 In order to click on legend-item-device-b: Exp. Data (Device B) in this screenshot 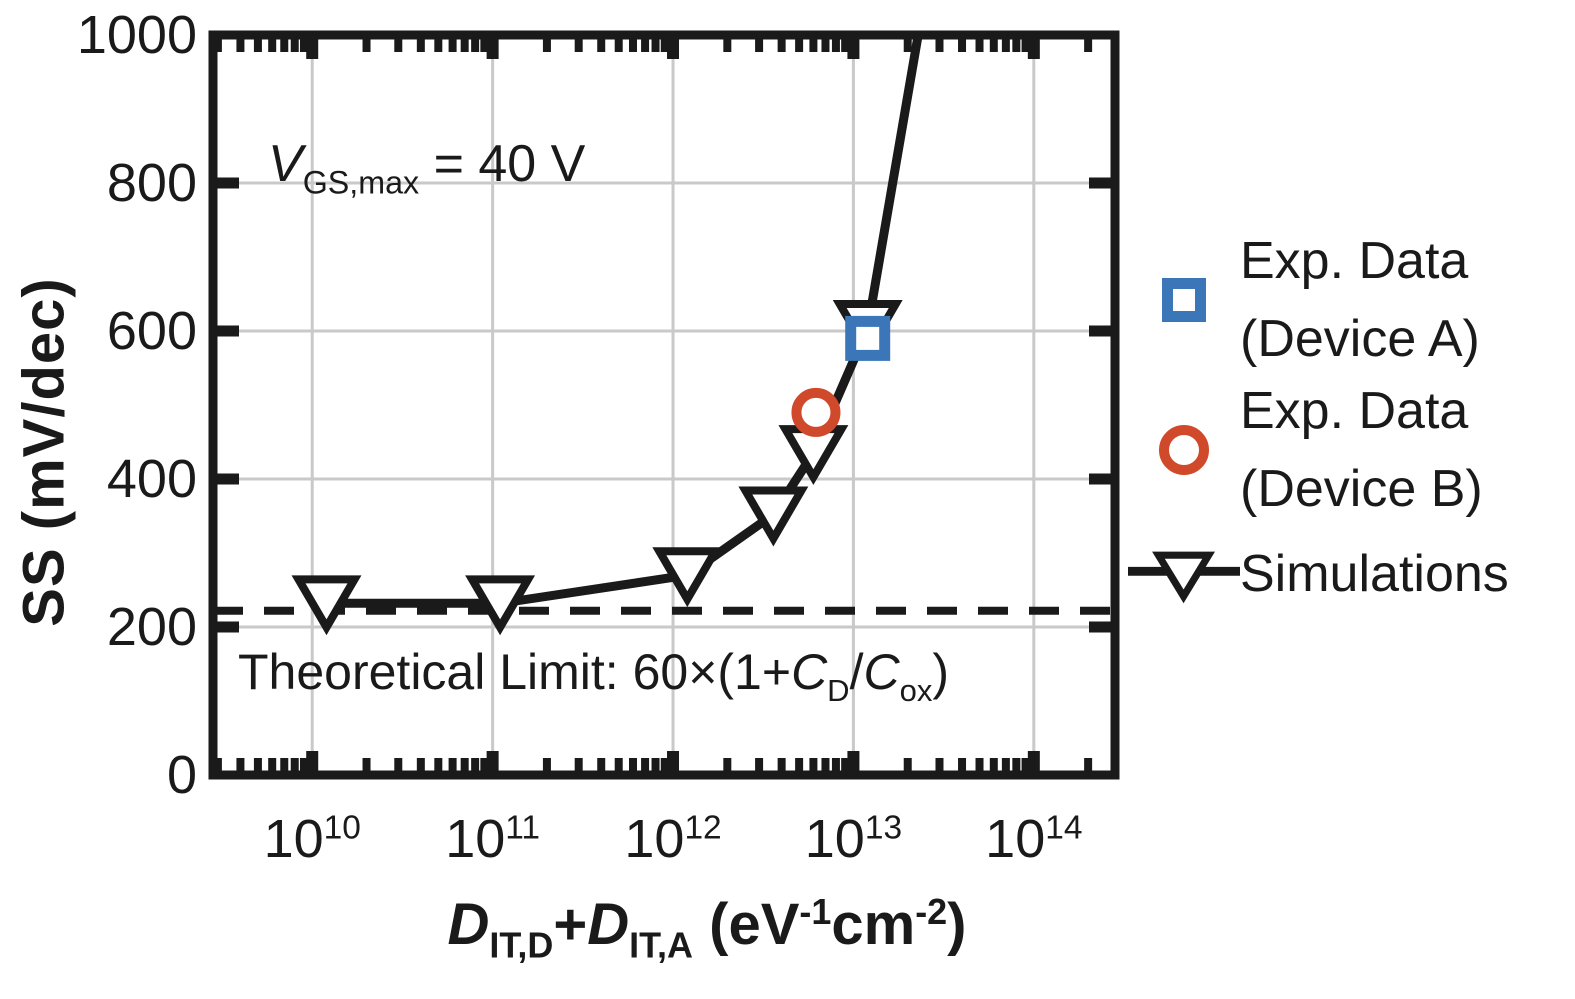, I will do `click(1305, 450)`.